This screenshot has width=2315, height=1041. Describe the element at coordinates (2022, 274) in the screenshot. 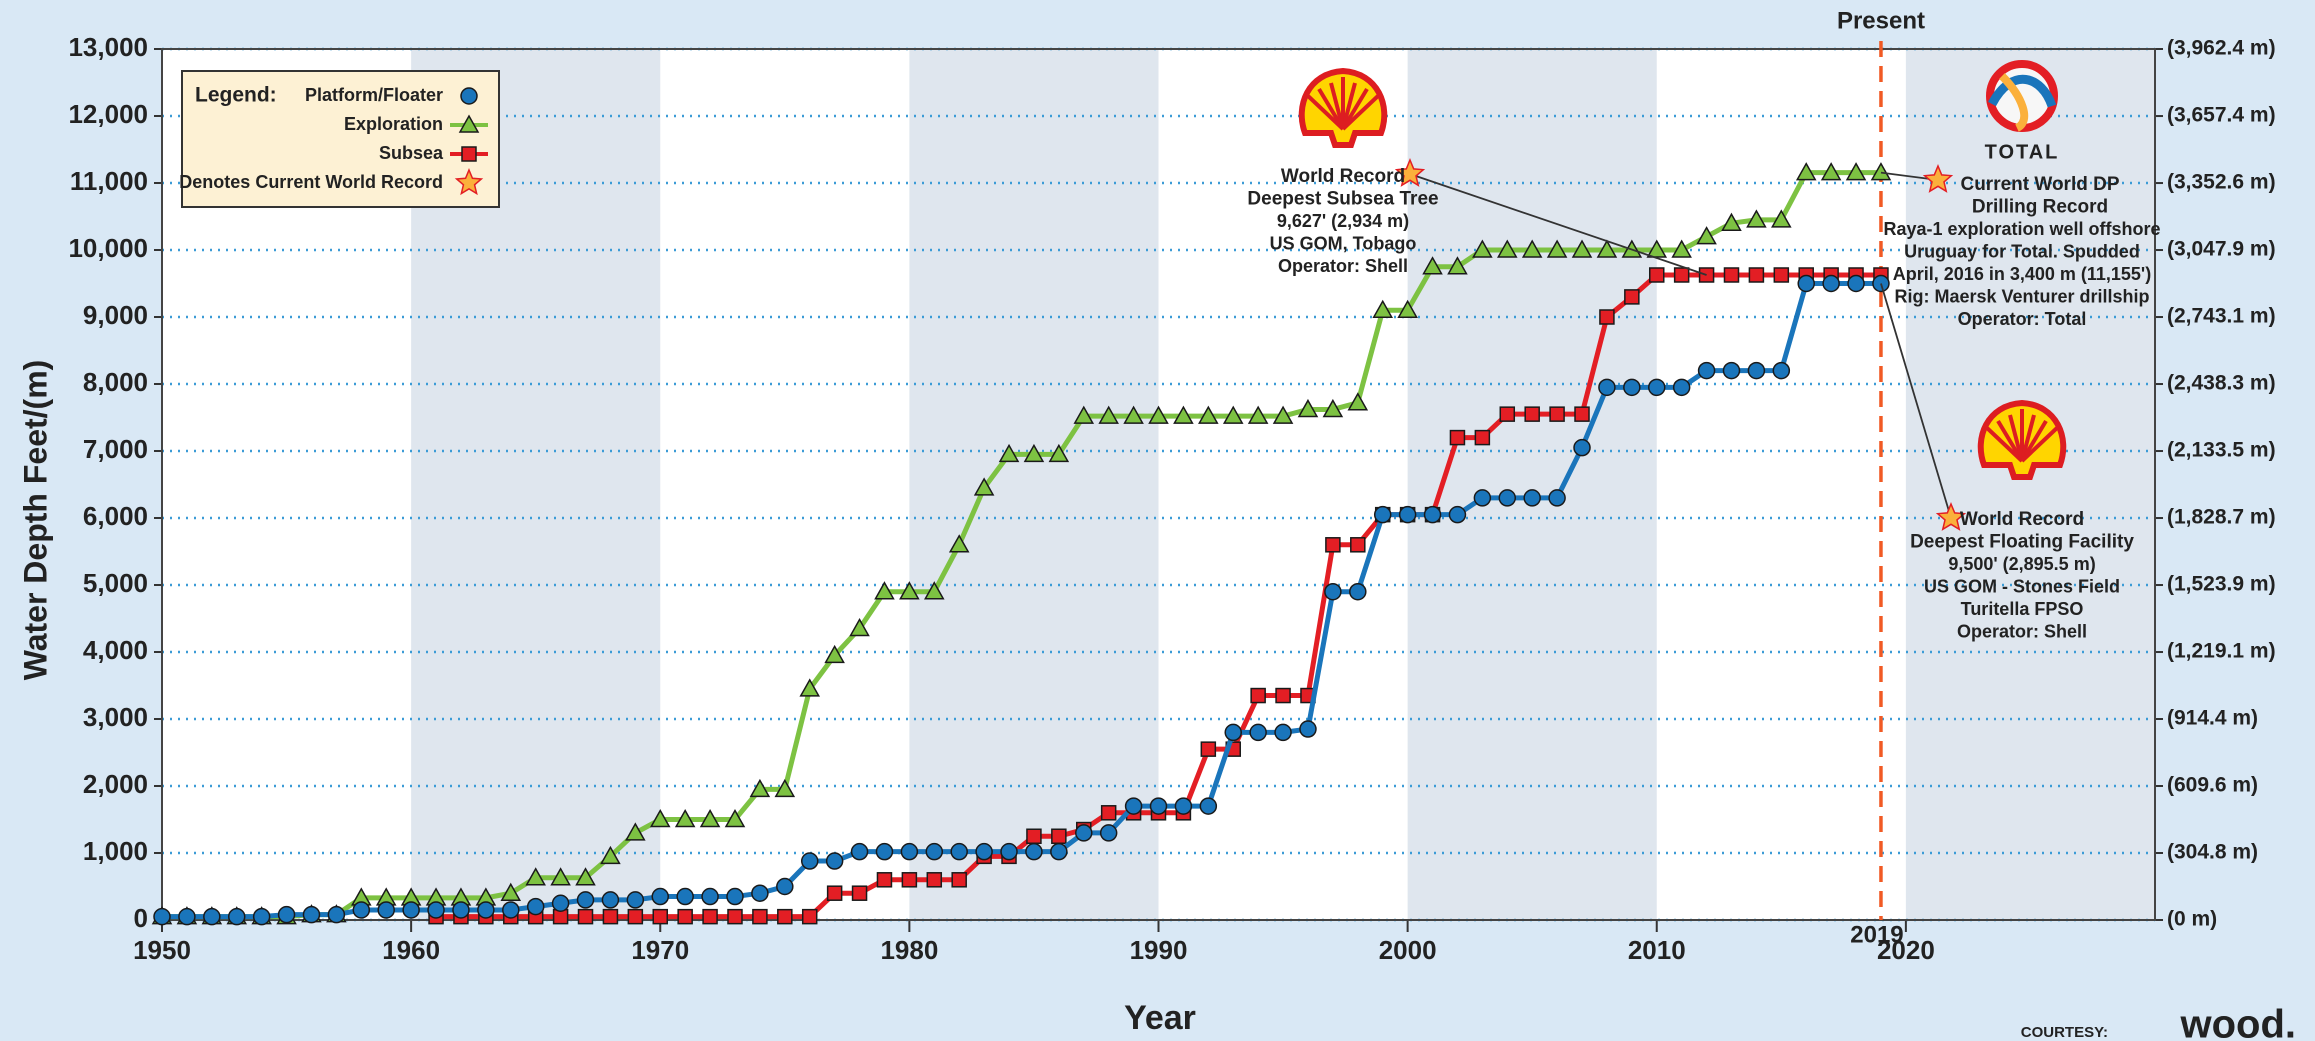

I see `annotation-text: April, 2016 in 3,400 m (11,155')` at that location.